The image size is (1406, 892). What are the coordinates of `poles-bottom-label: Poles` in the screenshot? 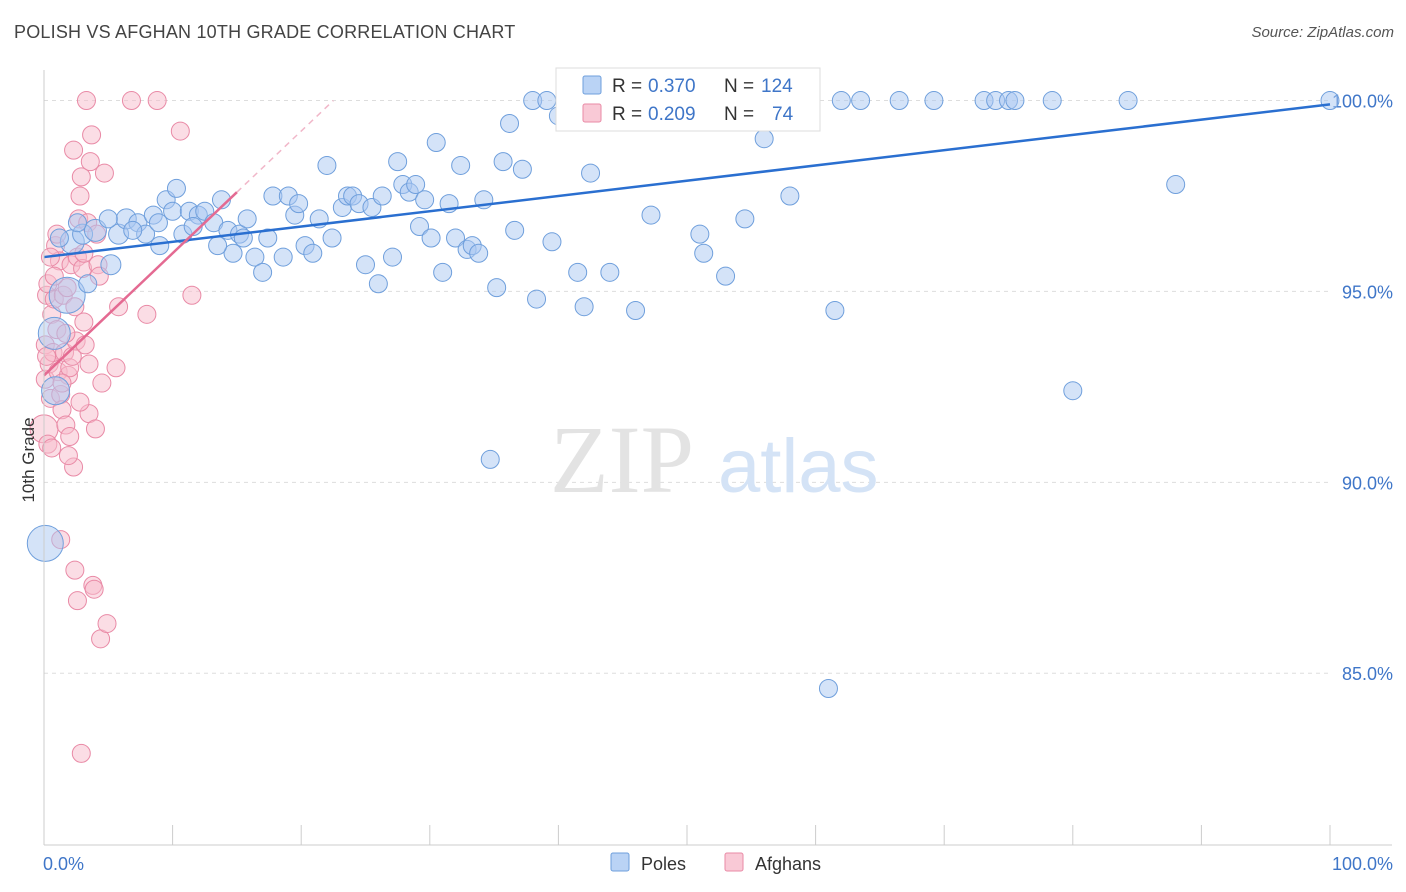 It's located at (663, 864).